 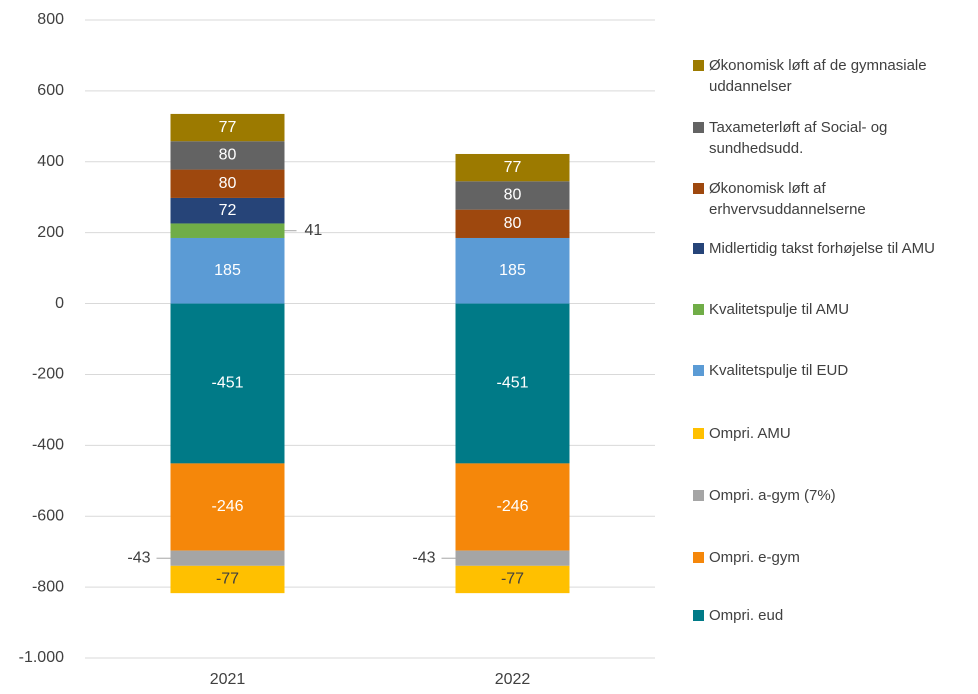 I want to click on legend-label: Taxameterløft af Social- og sundhedsudd., so click(x=798, y=138).